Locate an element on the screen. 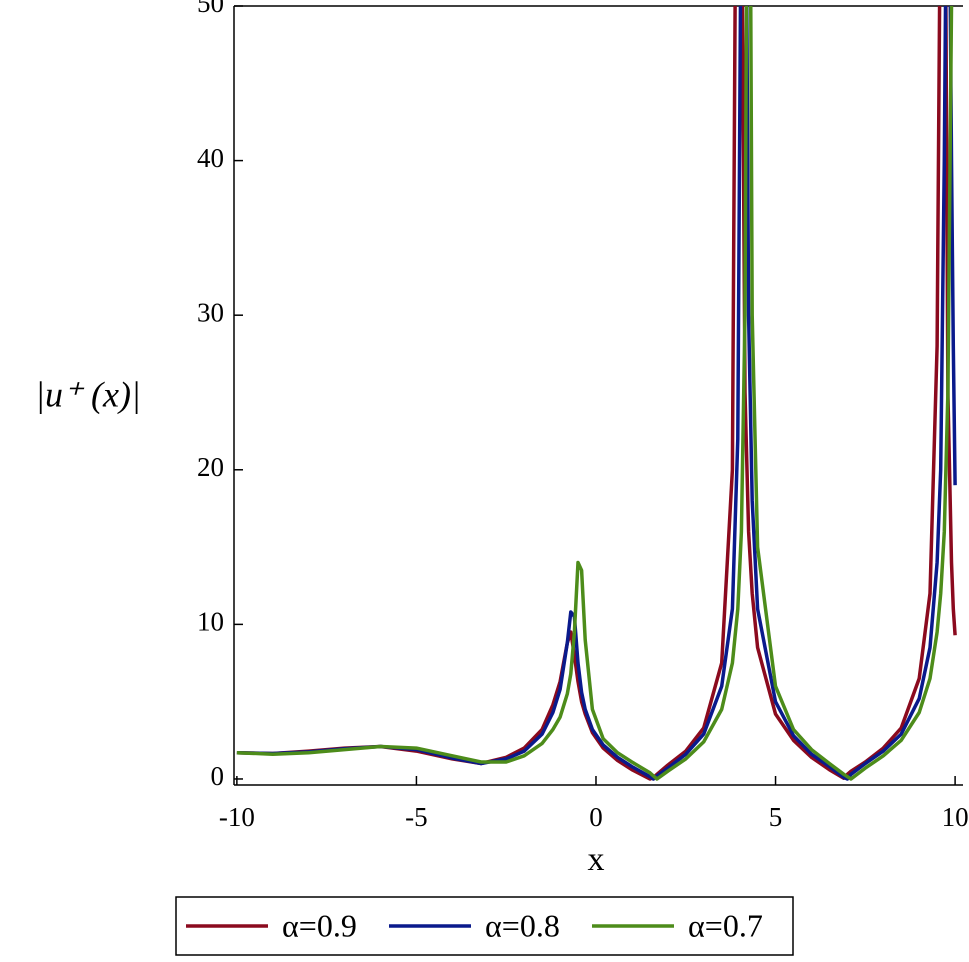 This screenshot has width=969, height=962. y-tick-label: 0 is located at coordinates (218, 776).